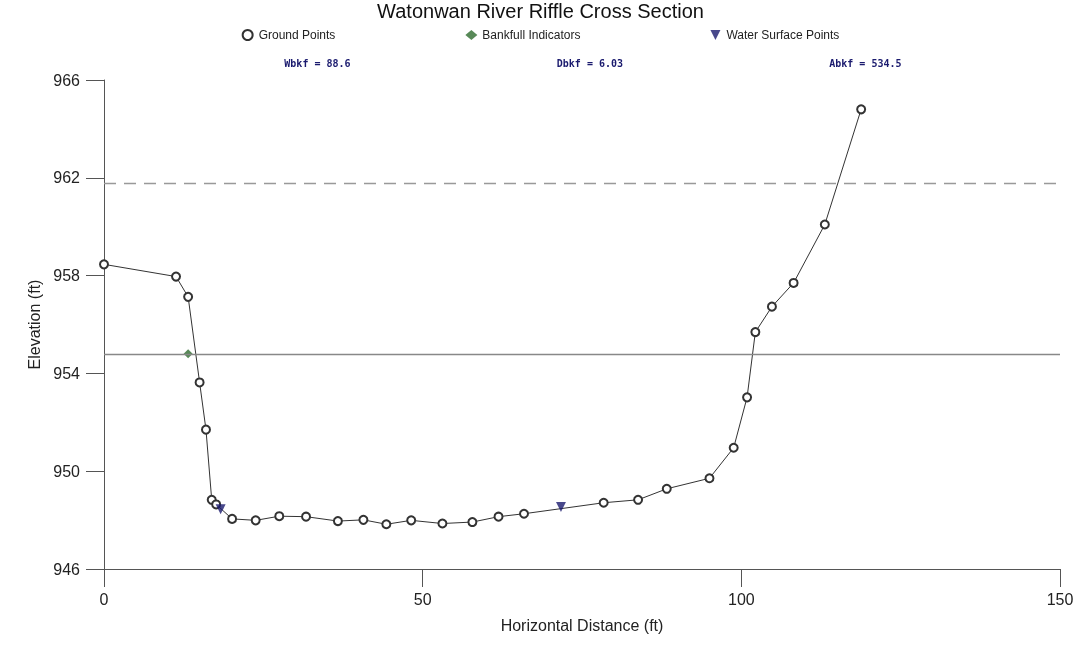 This screenshot has width=1081, height=647. What do you see at coordinates (741, 599) in the screenshot?
I see `x-tick-label: 100` at bounding box center [741, 599].